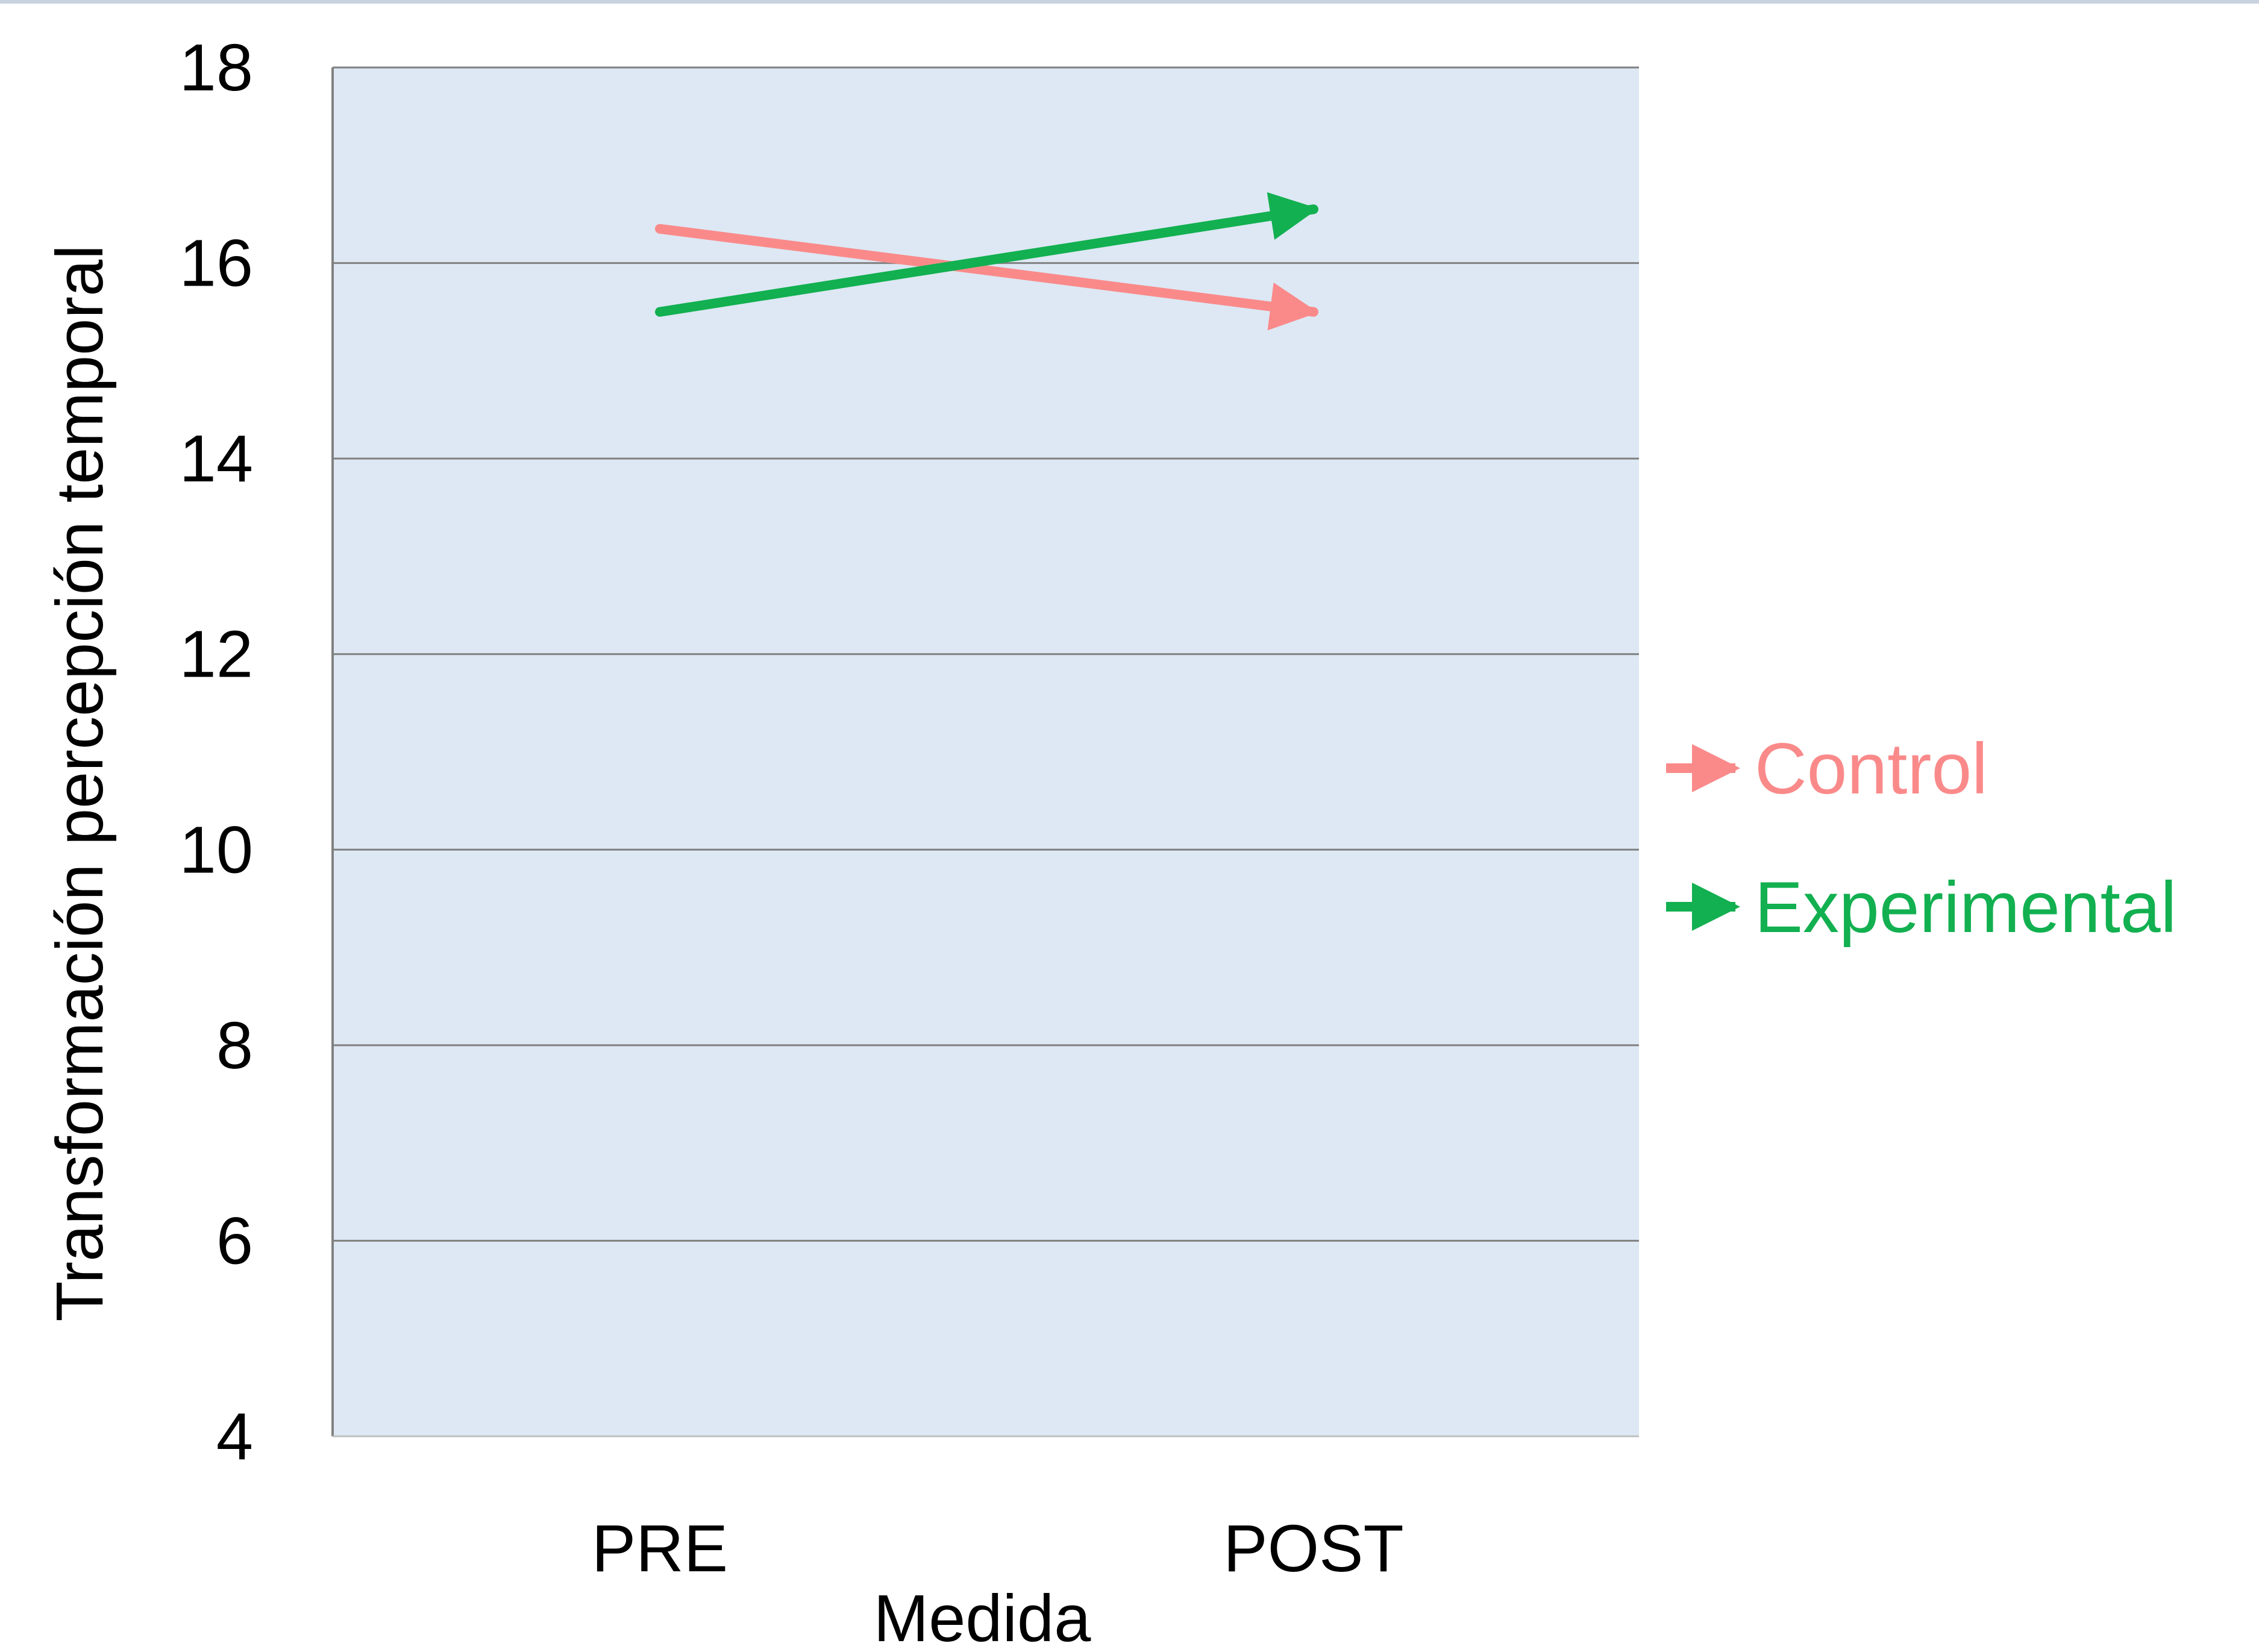  What do you see at coordinates (216, 68) in the screenshot?
I see `y-tick-label: 18` at bounding box center [216, 68].